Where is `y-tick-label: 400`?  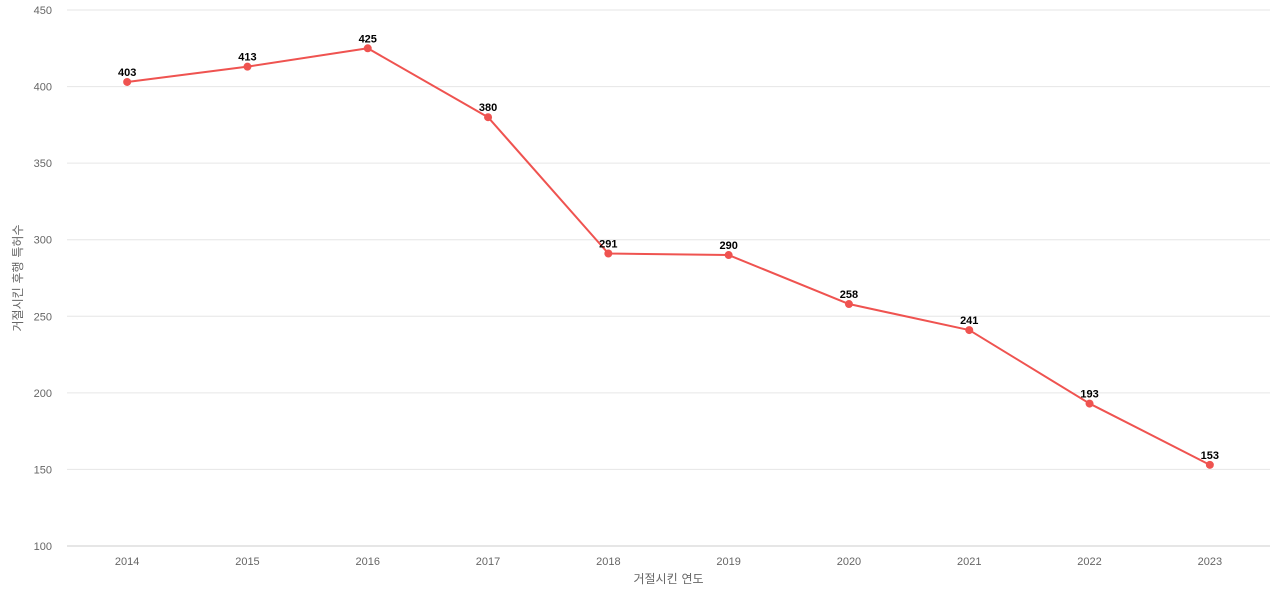
y-tick-label: 400 is located at coordinates (43, 88).